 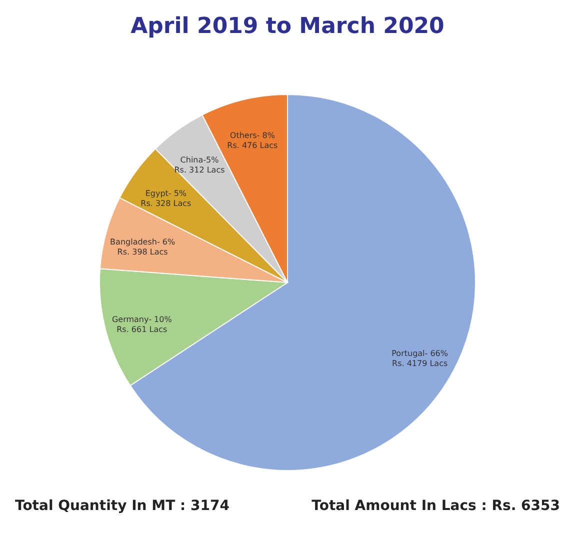 I want to click on slice-label: Portugal- 66%, so click(x=420, y=353).